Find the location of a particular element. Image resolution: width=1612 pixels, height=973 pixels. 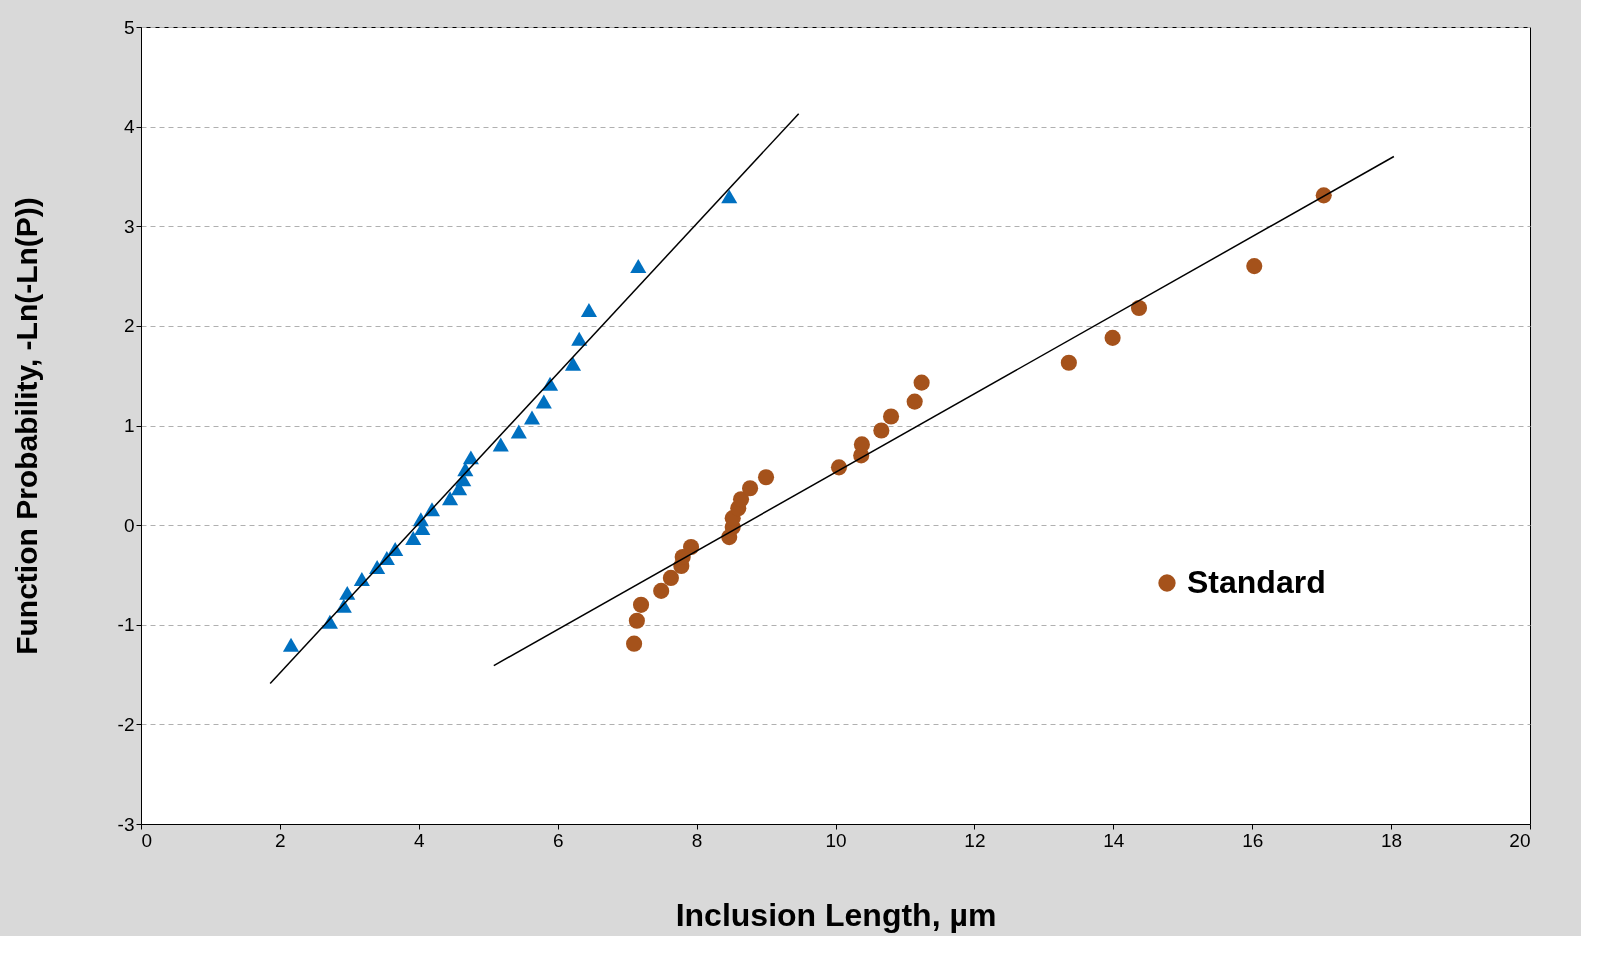

y-axis-title: Function Probability, -Ln(-Ln(P)) is located at coordinates (26, 426).